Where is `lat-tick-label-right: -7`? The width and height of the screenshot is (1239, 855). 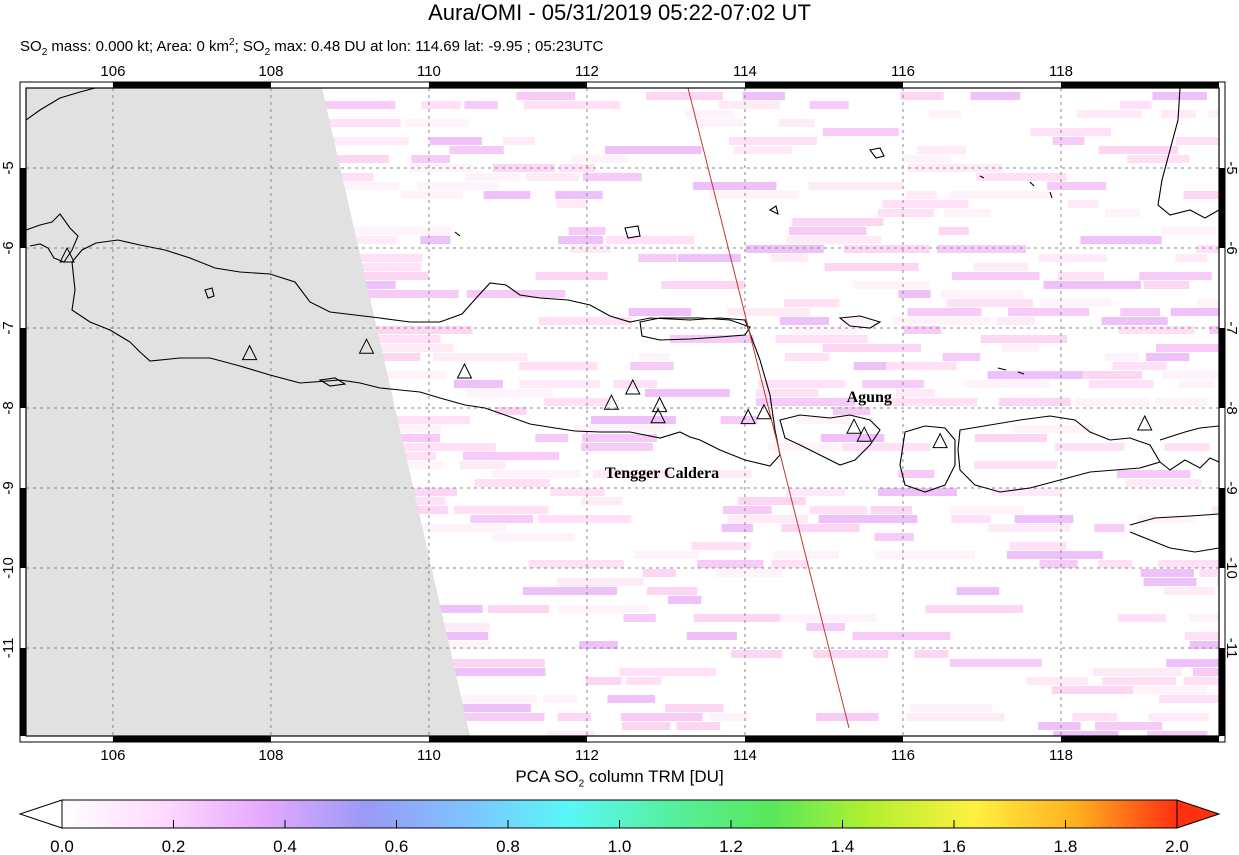 lat-tick-label-right: -7 is located at coordinates (1231, 327).